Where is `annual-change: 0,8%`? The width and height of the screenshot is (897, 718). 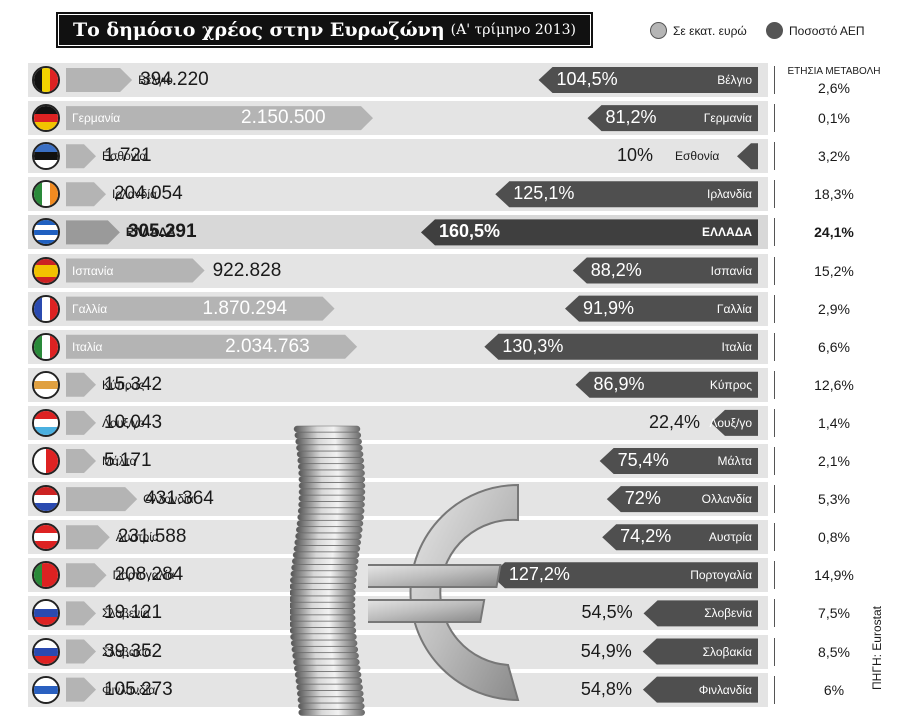 annual-change: 0,8% is located at coordinates (834, 537).